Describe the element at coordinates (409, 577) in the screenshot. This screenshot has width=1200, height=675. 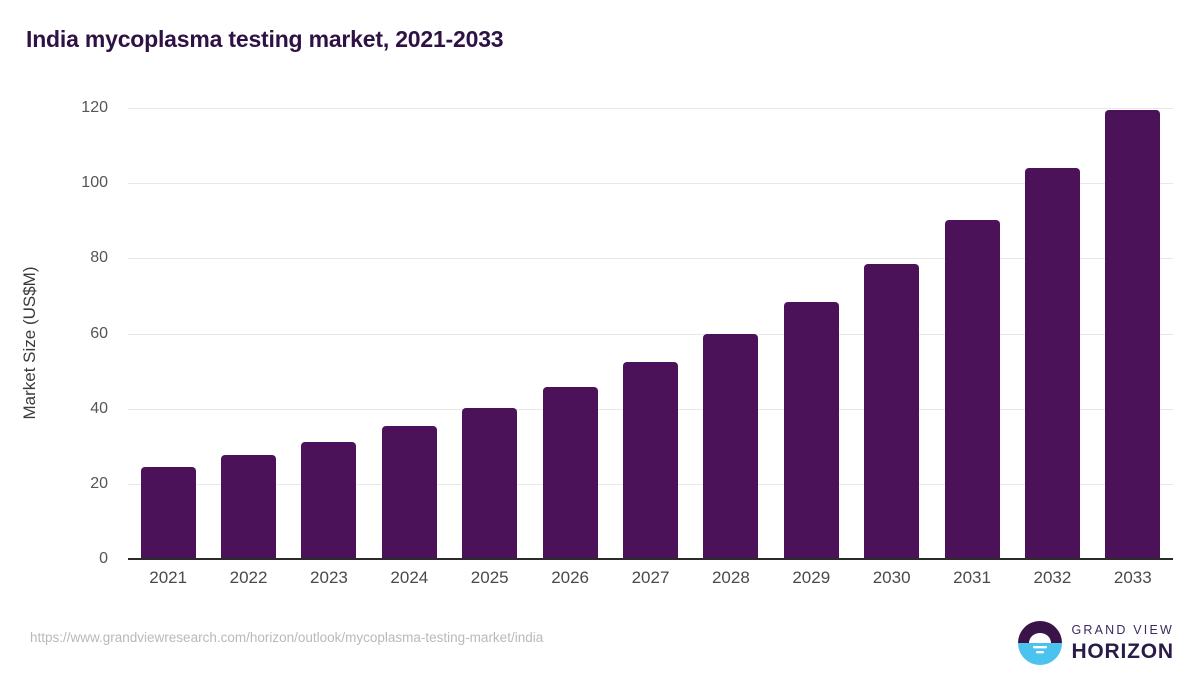
I see `x-tick-label: 2024` at that location.